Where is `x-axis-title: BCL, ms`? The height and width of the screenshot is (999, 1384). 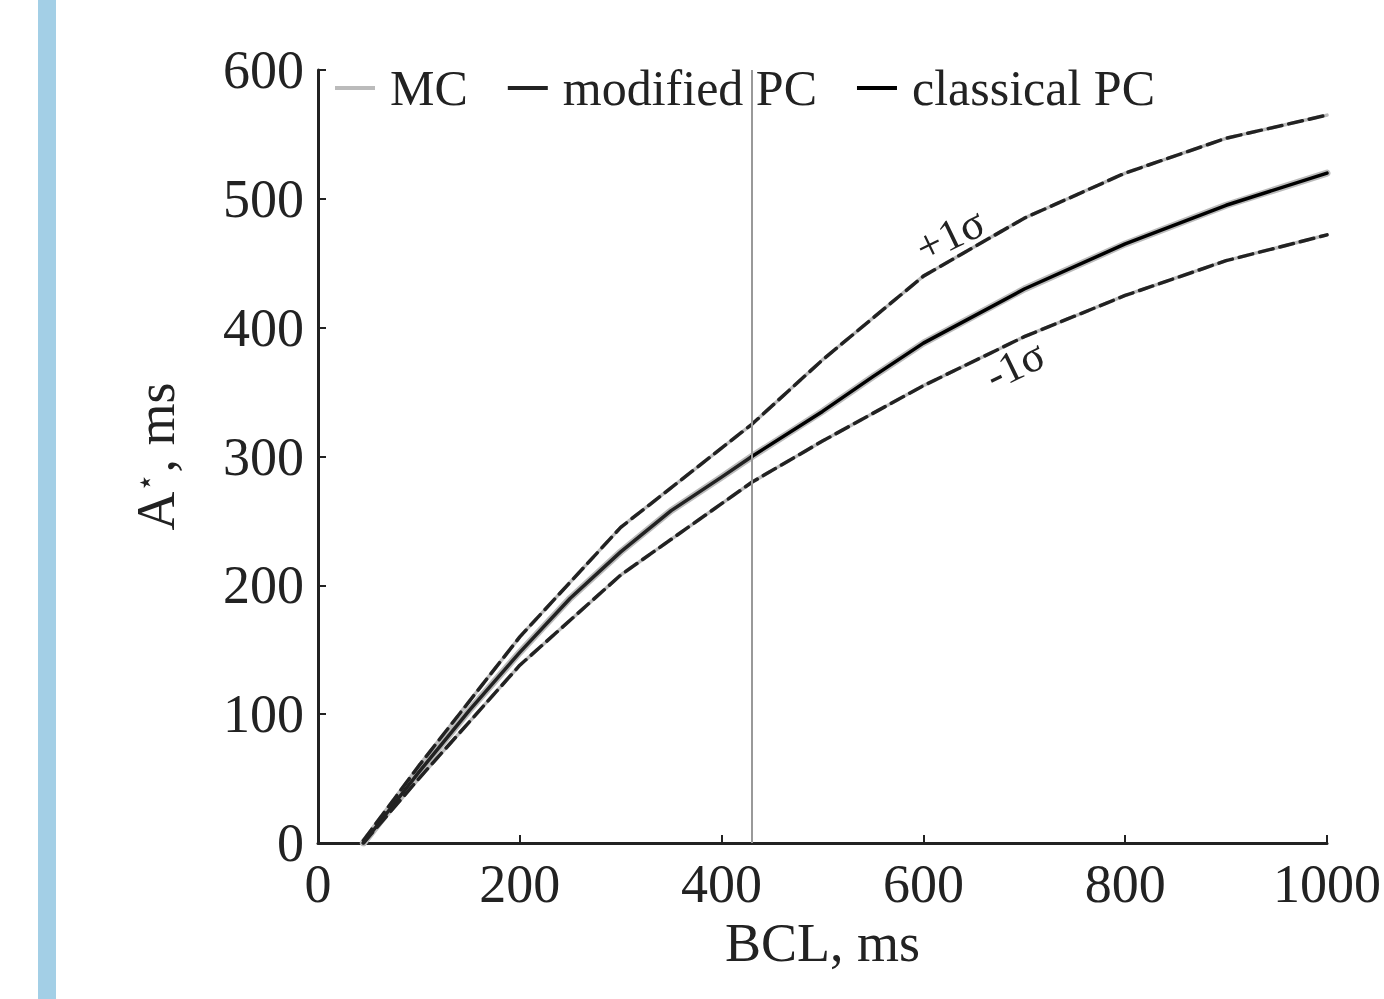
x-axis-title: BCL, ms is located at coordinates (822, 942).